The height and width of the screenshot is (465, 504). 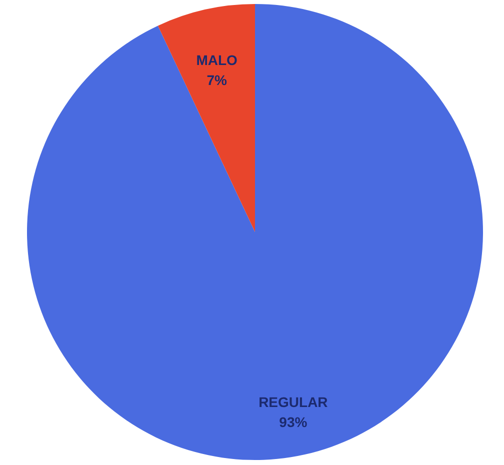 I want to click on data-label: 93%, so click(x=293, y=422).